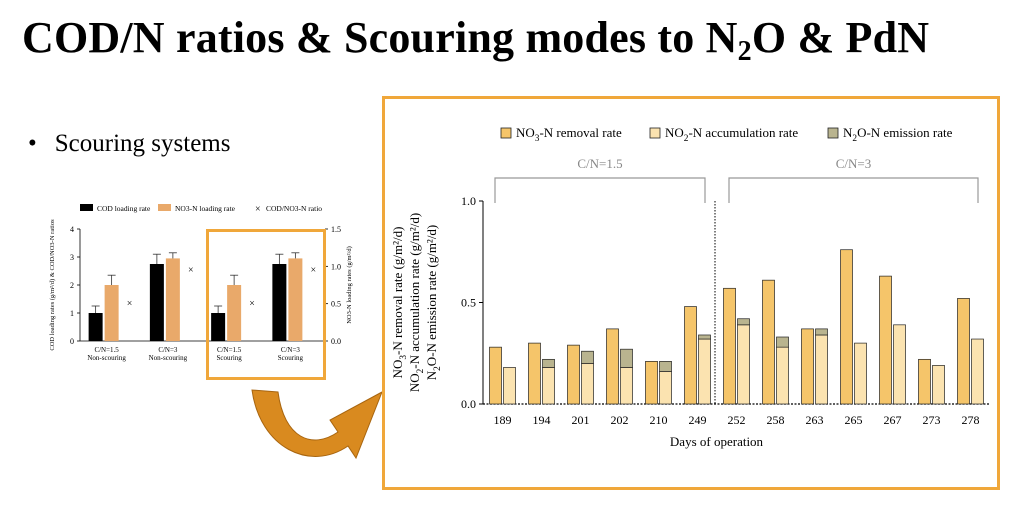  Describe the element at coordinates (205, 208) in the screenshot. I see `legend-label-no3: NO3-N loading rate` at that location.